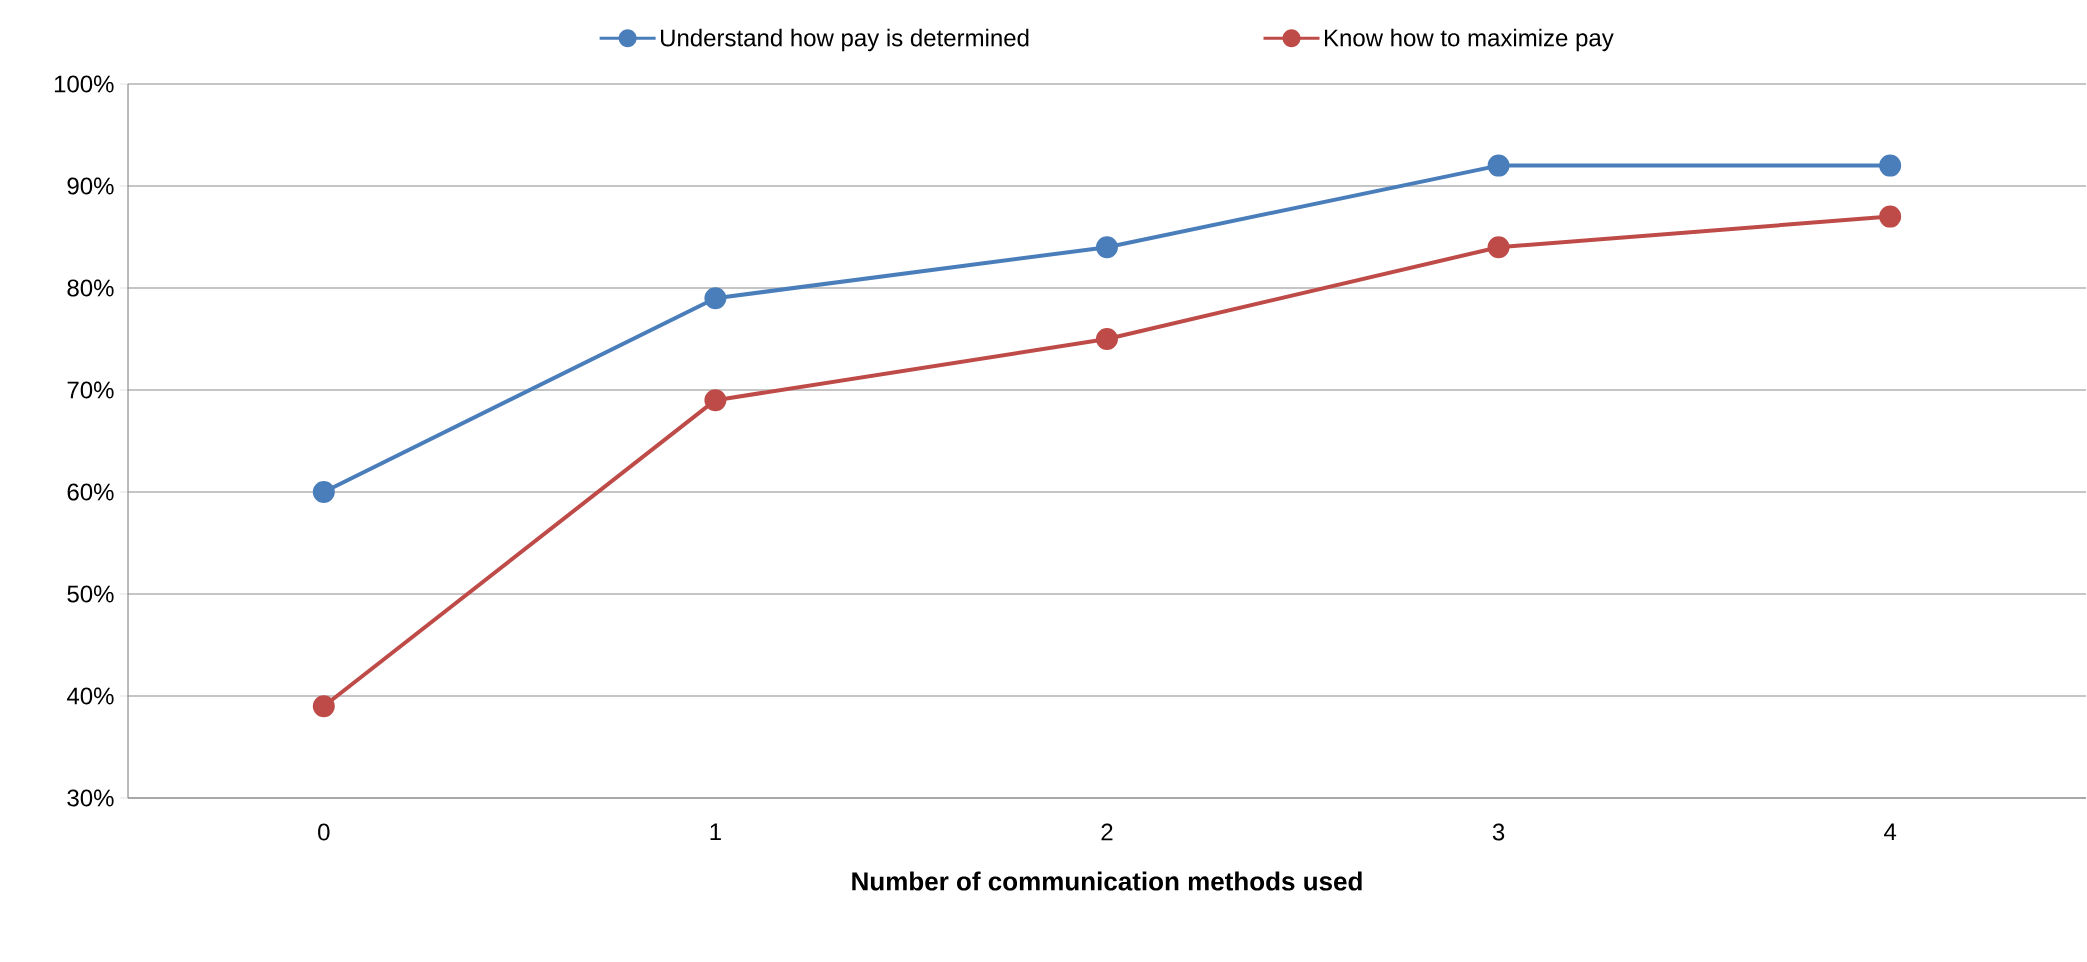  I want to click on y-tick-label: 60%, so click(90, 492).